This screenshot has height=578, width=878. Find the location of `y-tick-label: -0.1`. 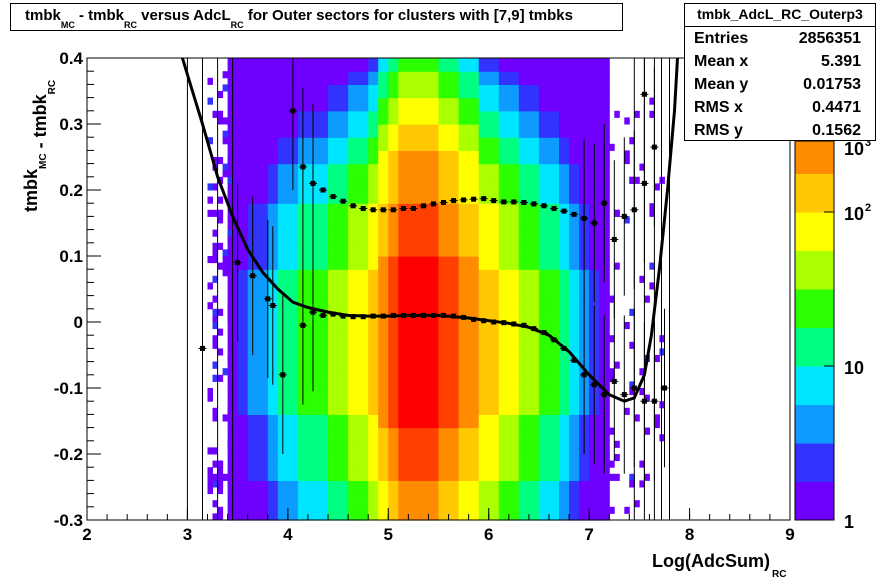

y-tick-label: -0.1 is located at coordinates (68, 388).